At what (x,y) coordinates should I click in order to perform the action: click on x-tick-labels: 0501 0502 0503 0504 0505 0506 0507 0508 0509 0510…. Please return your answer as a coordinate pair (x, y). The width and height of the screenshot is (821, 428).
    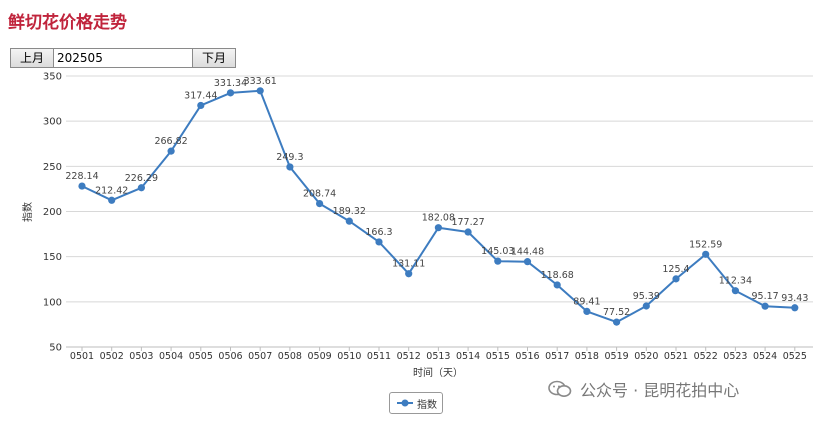
    Looking at the image, I should click on (438, 356).